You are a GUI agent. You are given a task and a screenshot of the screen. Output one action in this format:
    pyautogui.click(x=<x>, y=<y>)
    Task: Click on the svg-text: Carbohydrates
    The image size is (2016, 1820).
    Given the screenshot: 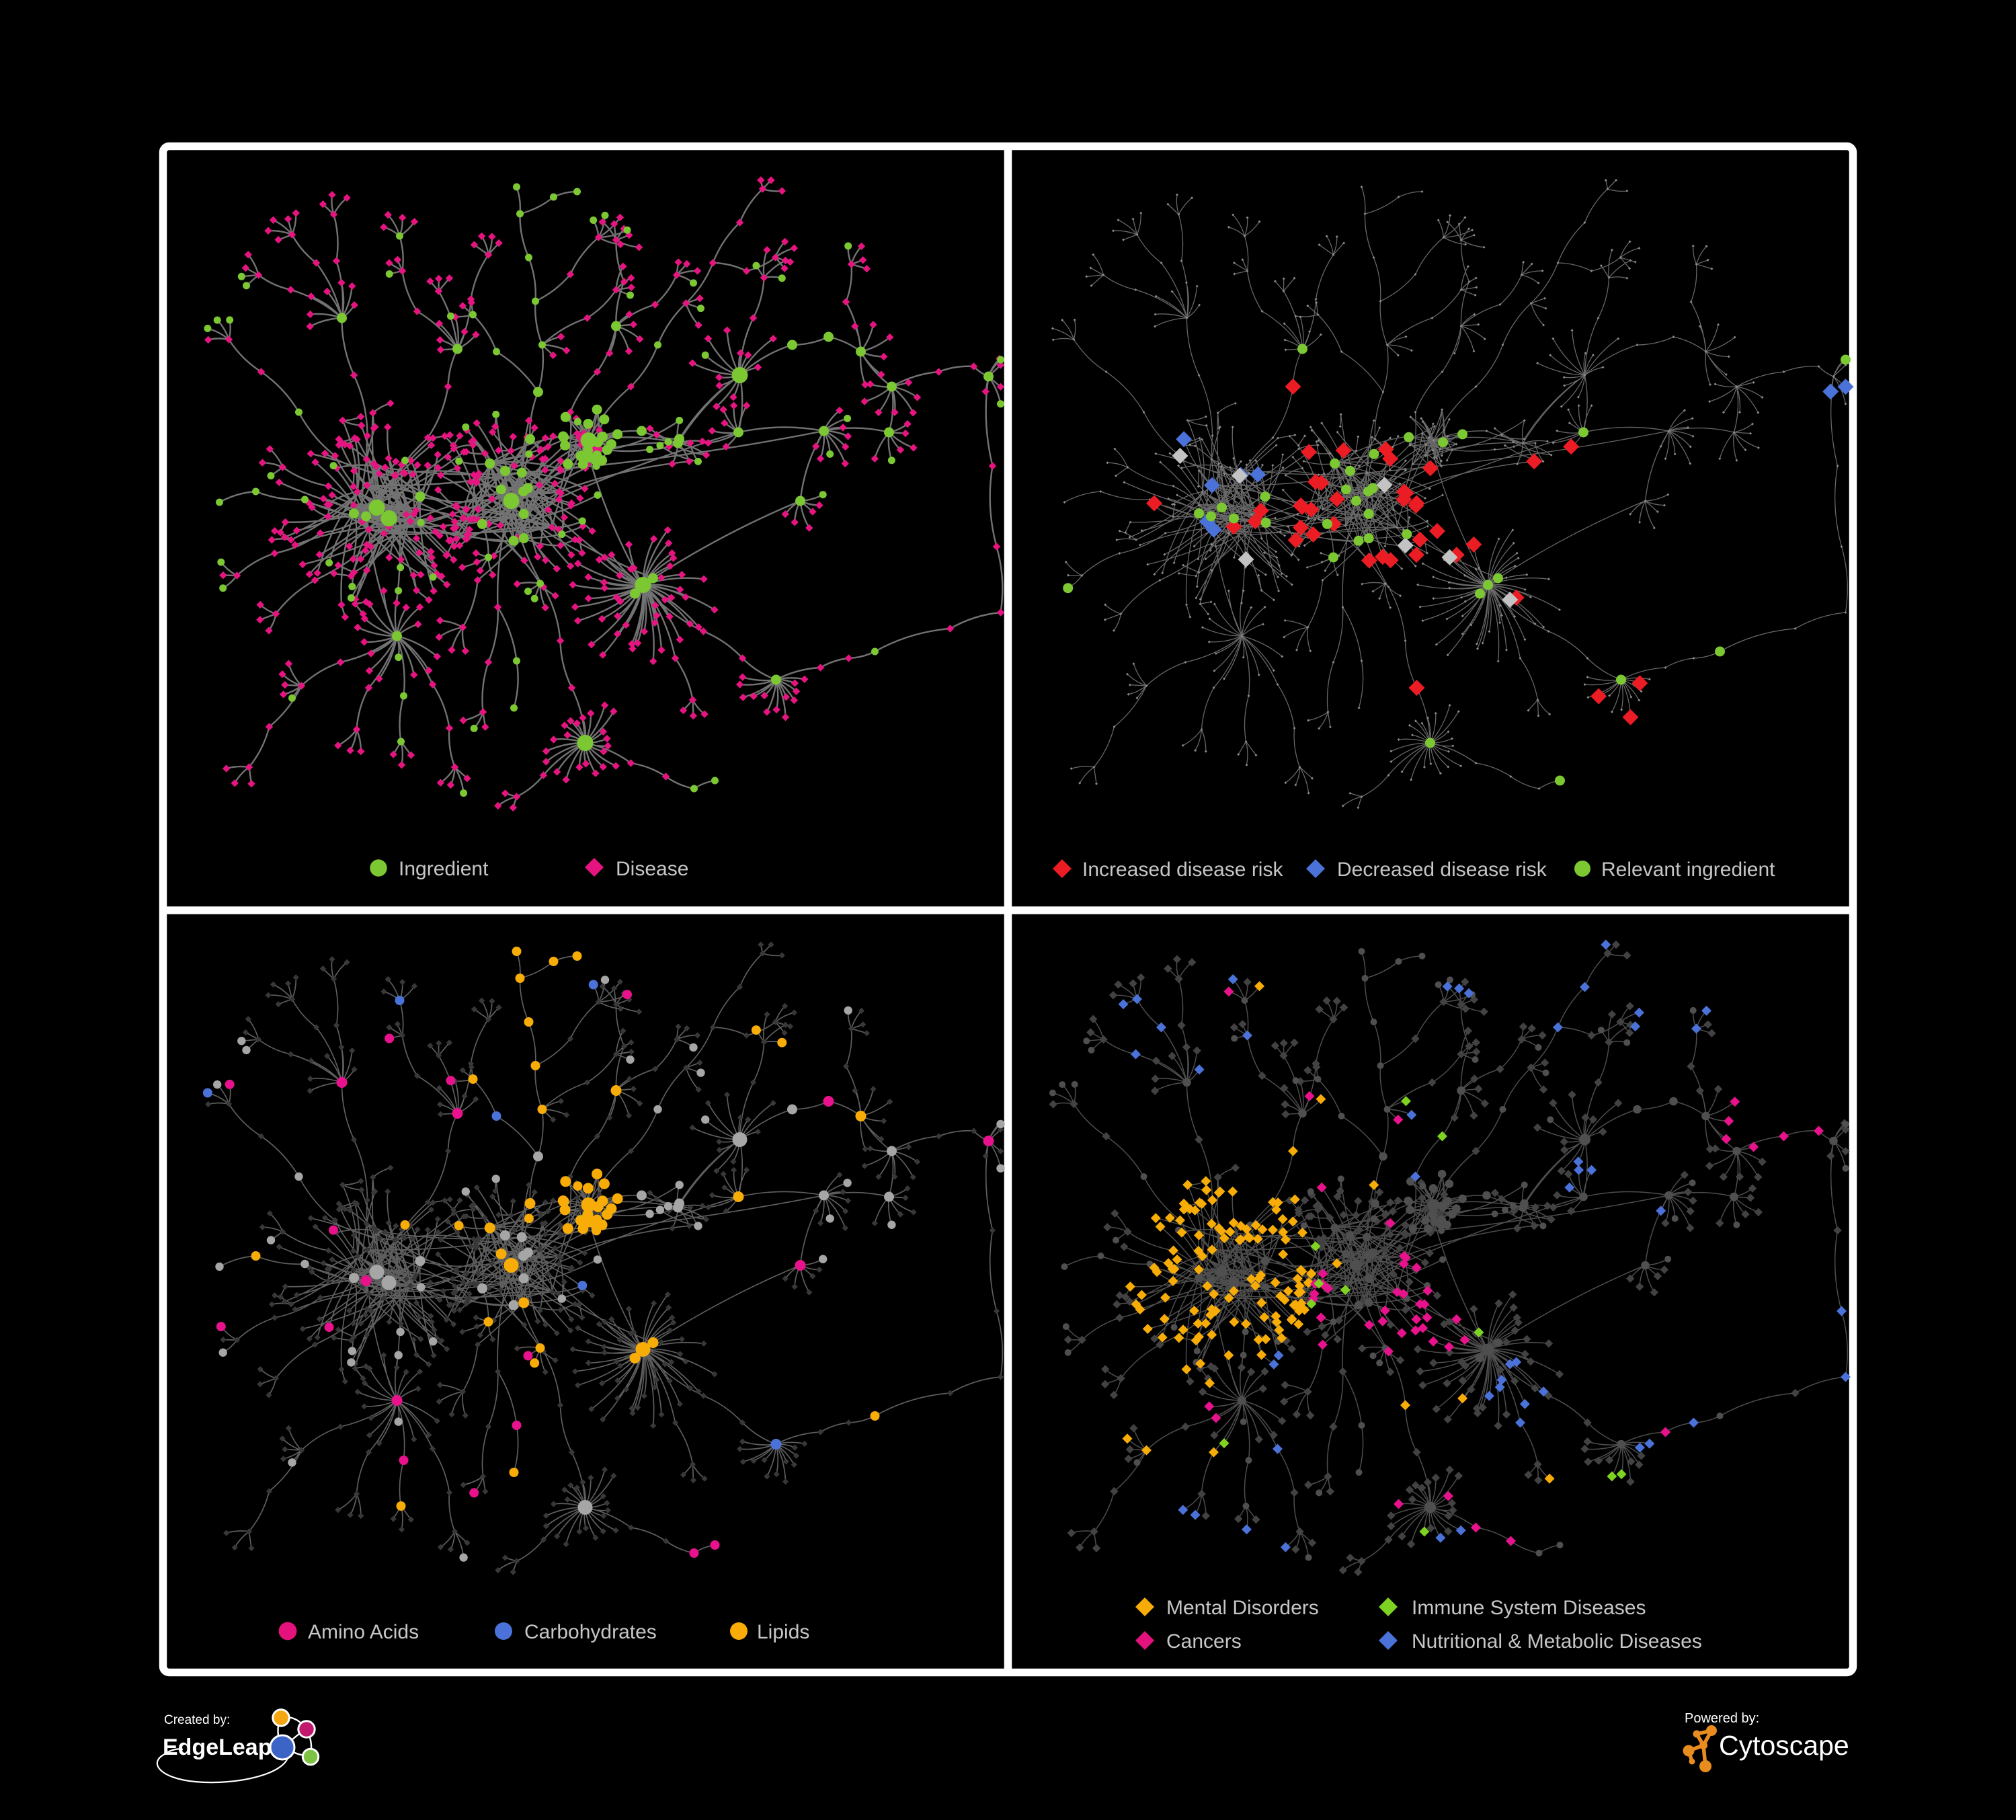 What is the action you would take?
    pyautogui.click(x=590, y=1632)
    